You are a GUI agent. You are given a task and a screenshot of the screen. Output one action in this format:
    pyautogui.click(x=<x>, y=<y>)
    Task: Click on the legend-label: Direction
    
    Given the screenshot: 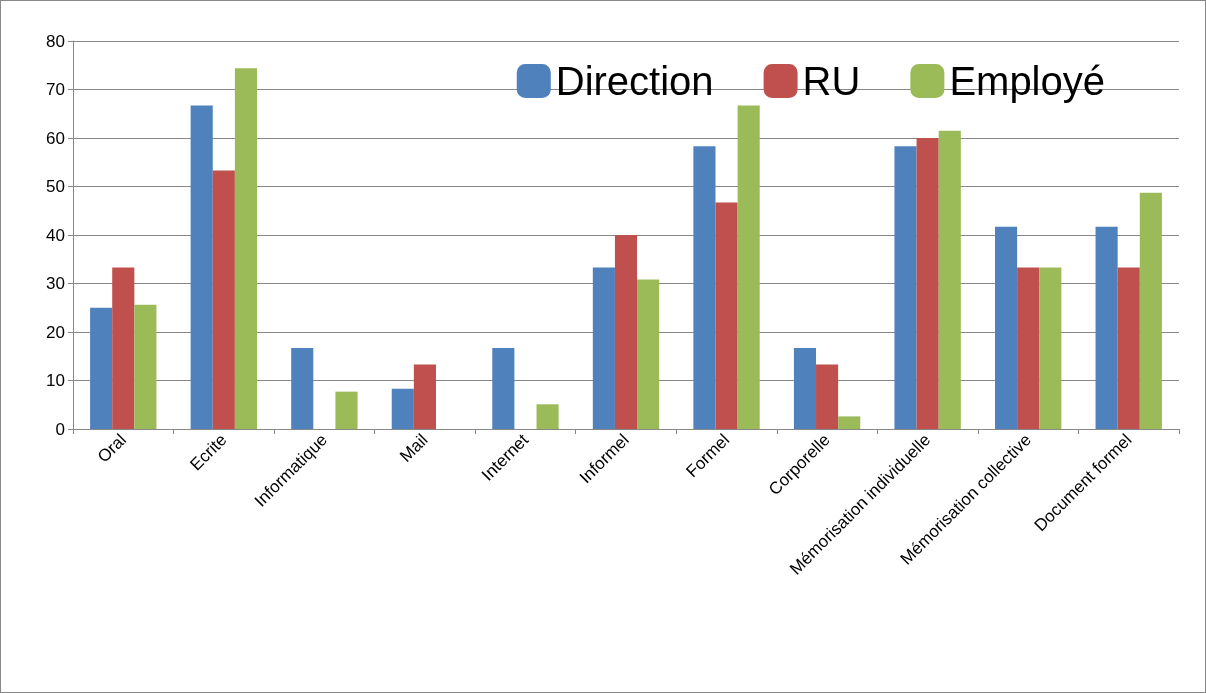 What is the action you would take?
    pyautogui.click(x=634, y=81)
    